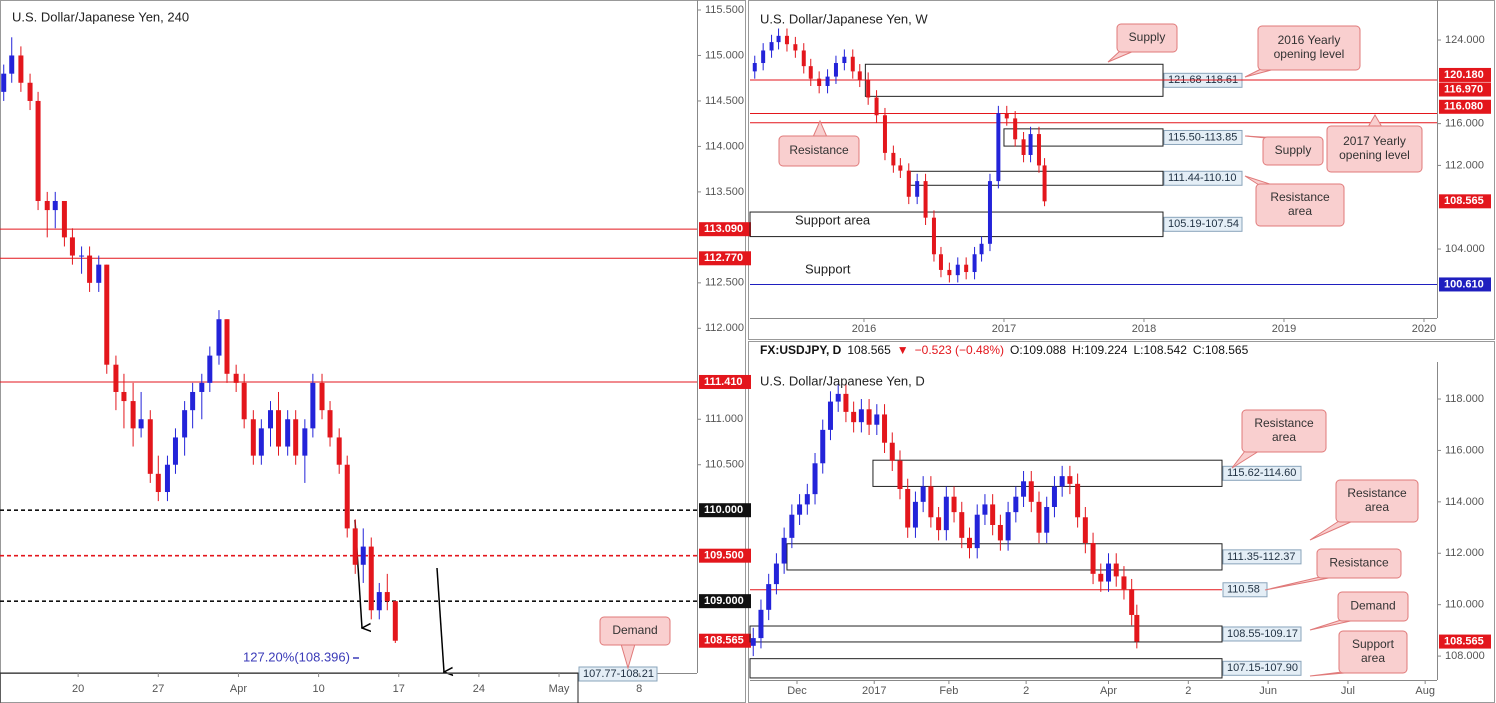 This screenshot has height=703, width=1496. I want to click on x-tick-label: Jul, so click(1348, 691).